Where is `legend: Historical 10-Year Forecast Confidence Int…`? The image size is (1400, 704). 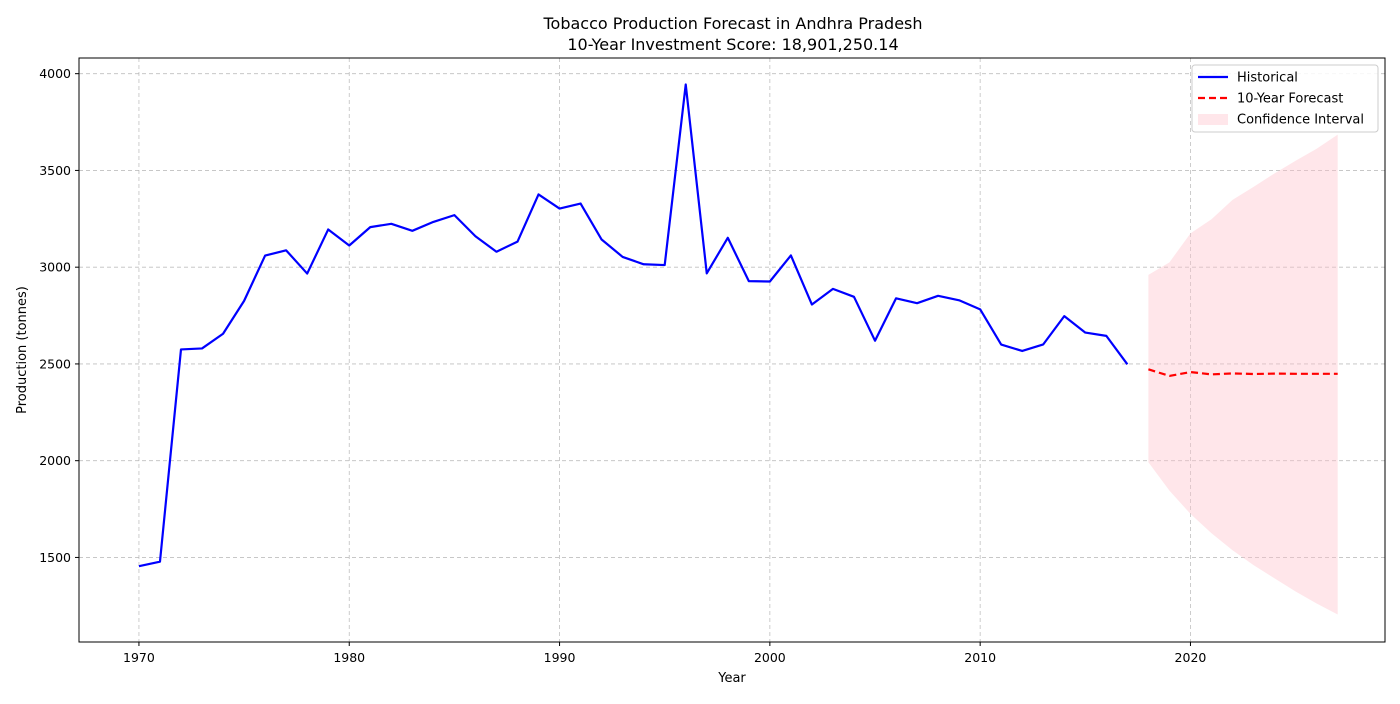
legend: Historical 10-Year Forecast Confidence Int… is located at coordinates (1285, 98).